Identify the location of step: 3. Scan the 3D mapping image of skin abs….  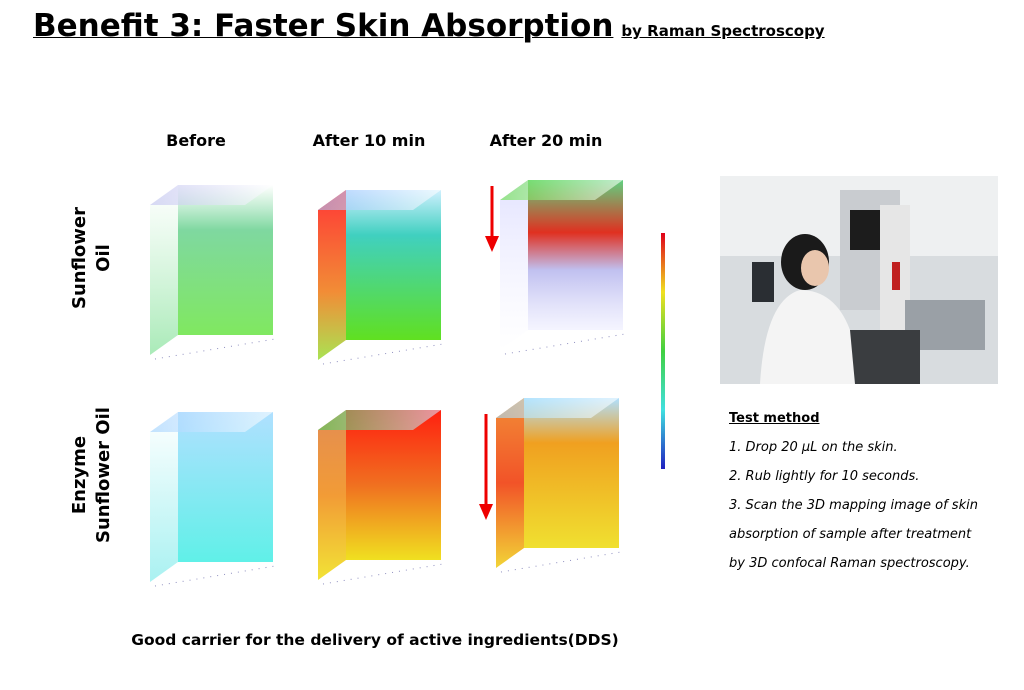
(853, 534).